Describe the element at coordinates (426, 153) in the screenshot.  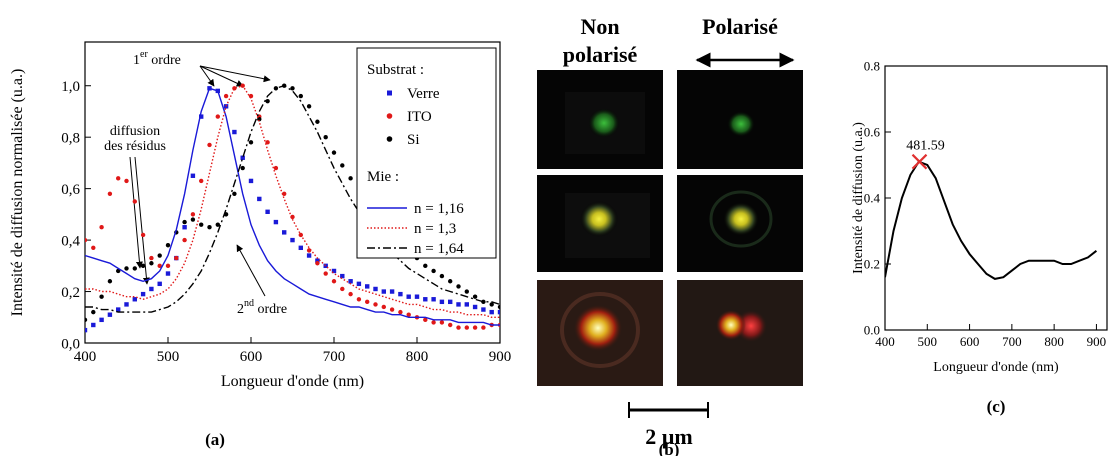
I see `legend-box` at that location.